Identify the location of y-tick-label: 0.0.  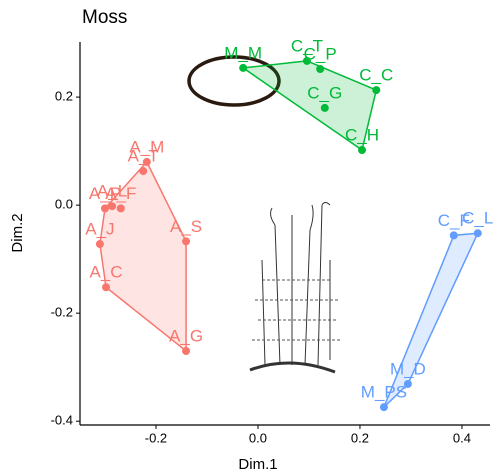
(64, 204).